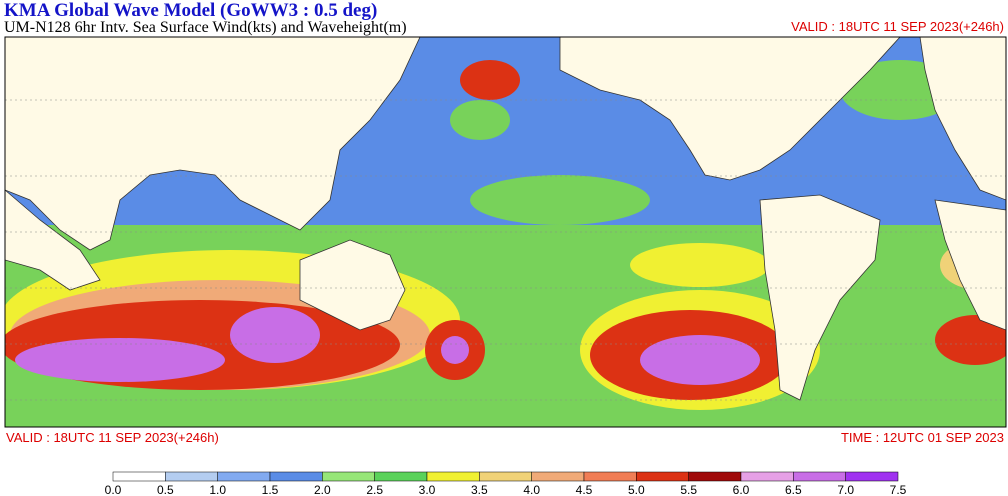 This screenshot has width=1008, height=496. Describe the element at coordinates (217, 489) in the screenshot. I see `colorbar-label: 1.0` at that location.